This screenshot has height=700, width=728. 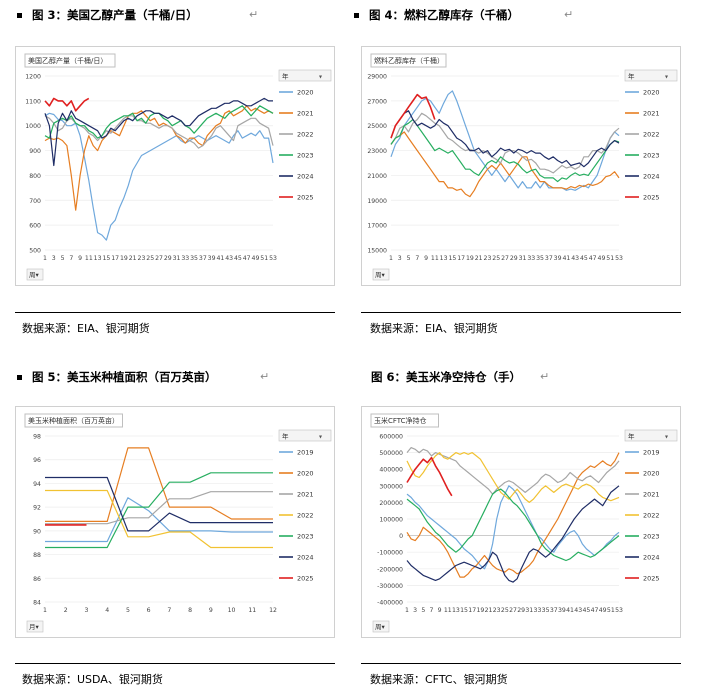 What do you see at coordinates (35, 226) in the screenshot?
I see `y-tick-label: 600` at bounding box center [35, 226].